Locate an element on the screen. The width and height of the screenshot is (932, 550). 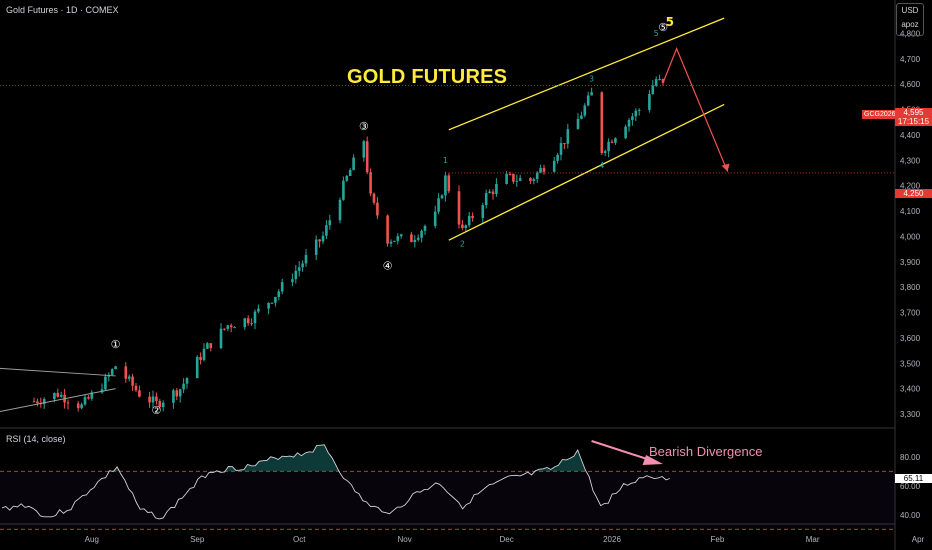
price-tick-label: 3,700 is located at coordinates (910, 313).